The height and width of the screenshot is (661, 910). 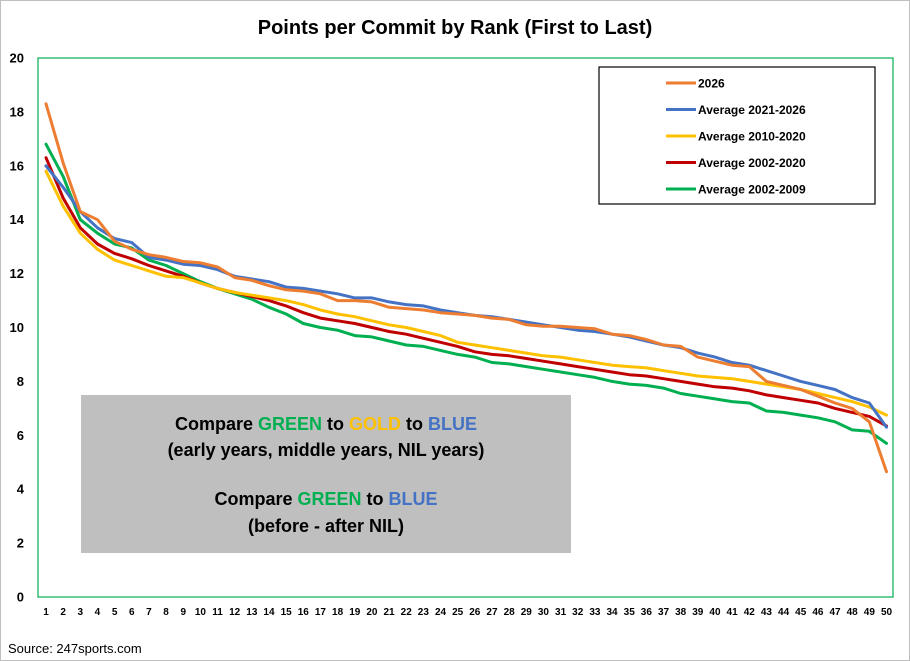 What do you see at coordinates (752, 163) in the screenshot?
I see `legend-label: Average 2002-2020` at bounding box center [752, 163].